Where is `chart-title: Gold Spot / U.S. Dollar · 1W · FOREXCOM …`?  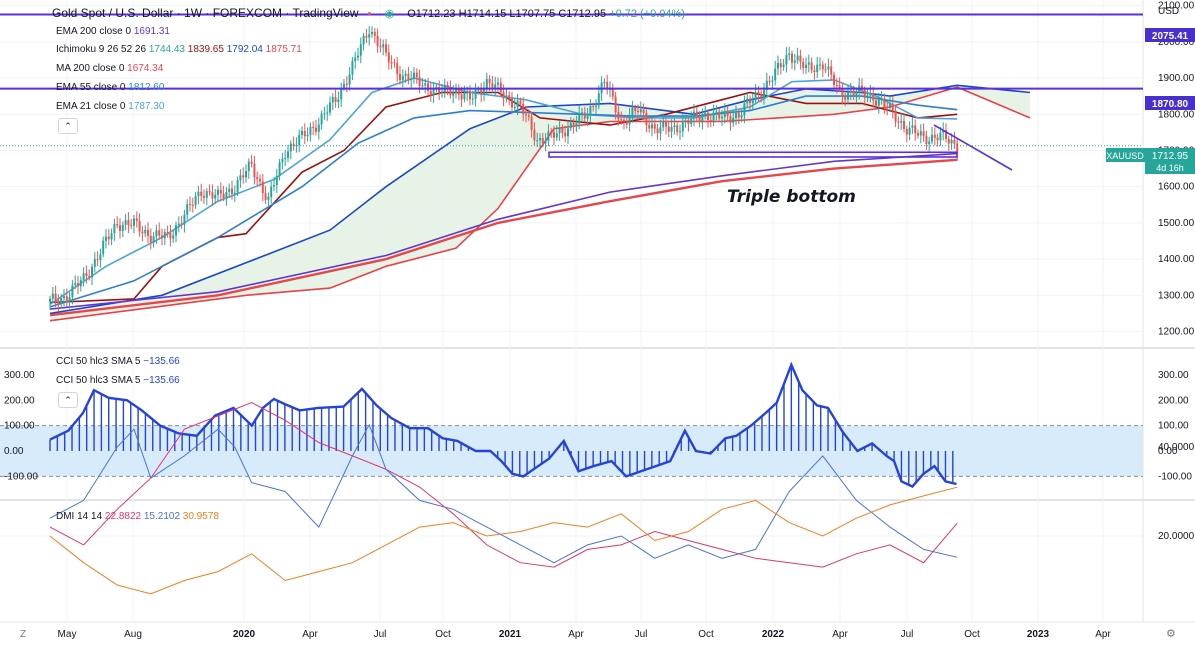
chart-title: Gold Spot / U.S. Dollar · 1W · FOREXCOM … is located at coordinates (205, 13).